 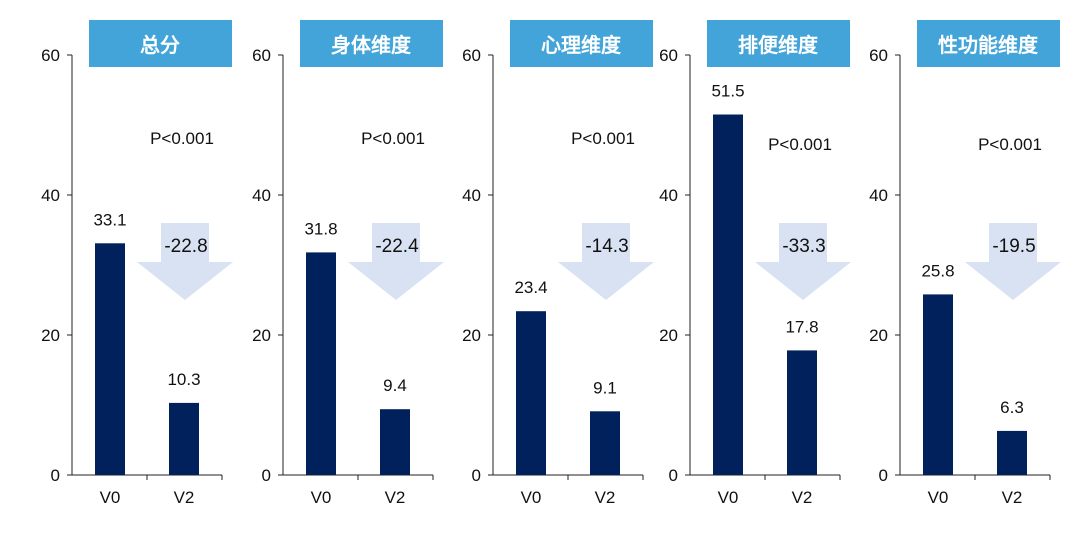 I want to click on panel-title: 心理维度, so click(x=581, y=45).